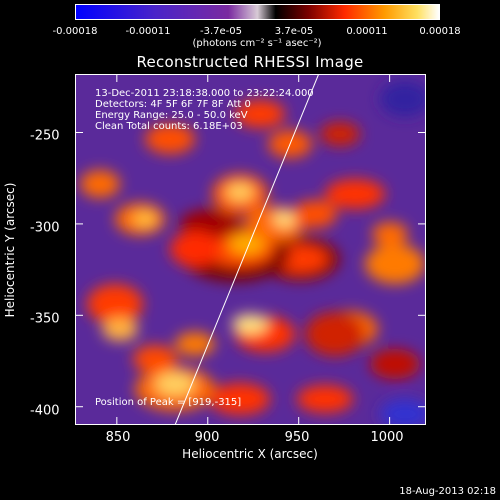 The height and width of the screenshot is (500, 500). I want to click on colorbar-tick-label: 3.7e-05, so click(294, 31).